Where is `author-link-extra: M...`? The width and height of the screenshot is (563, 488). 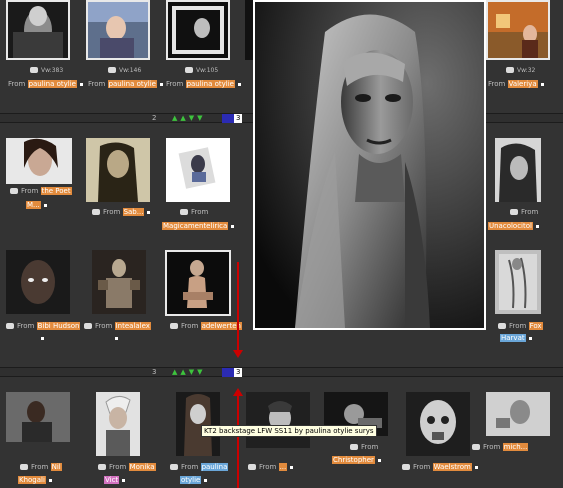 author-link-extra: M... is located at coordinates (33, 205).